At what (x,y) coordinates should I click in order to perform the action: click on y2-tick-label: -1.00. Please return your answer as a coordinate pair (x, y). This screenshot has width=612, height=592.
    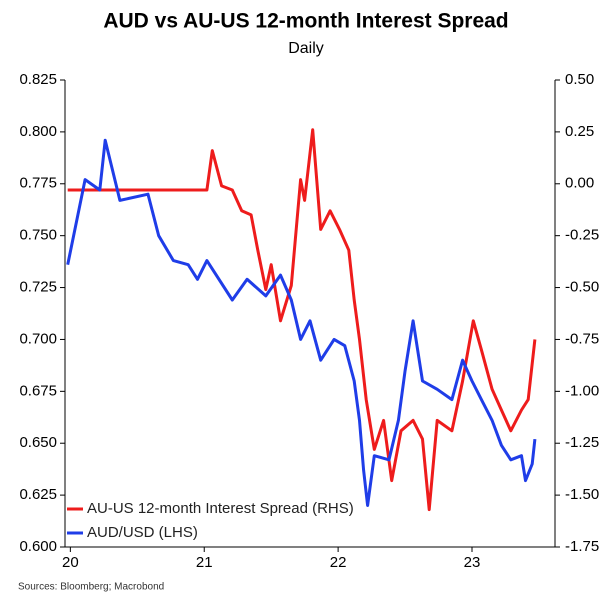
    Looking at the image, I should click on (582, 390).